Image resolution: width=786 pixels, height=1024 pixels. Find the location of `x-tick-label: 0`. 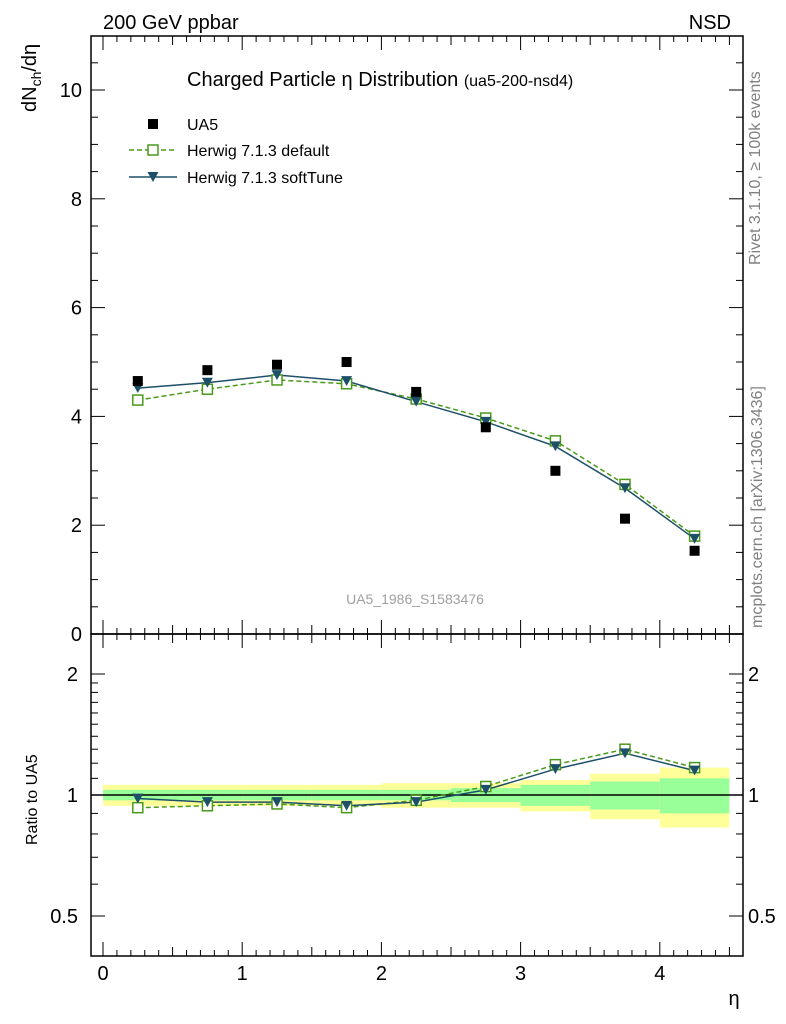

x-tick-label: 0 is located at coordinates (102, 974).